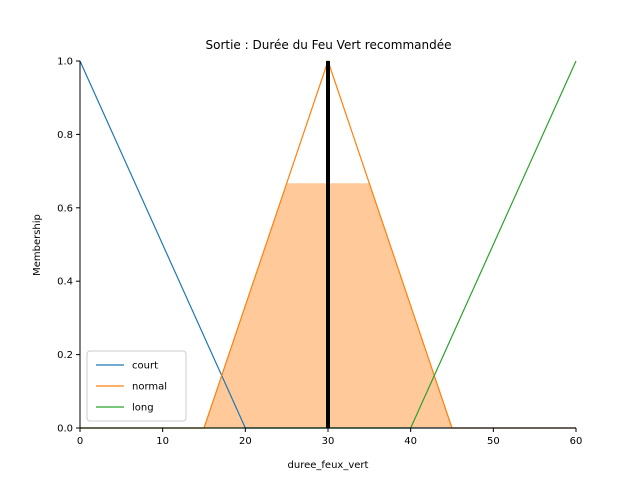  Describe the element at coordinates (328, 441) in the screenshot. I see `x-tick-label: 30` at that location.